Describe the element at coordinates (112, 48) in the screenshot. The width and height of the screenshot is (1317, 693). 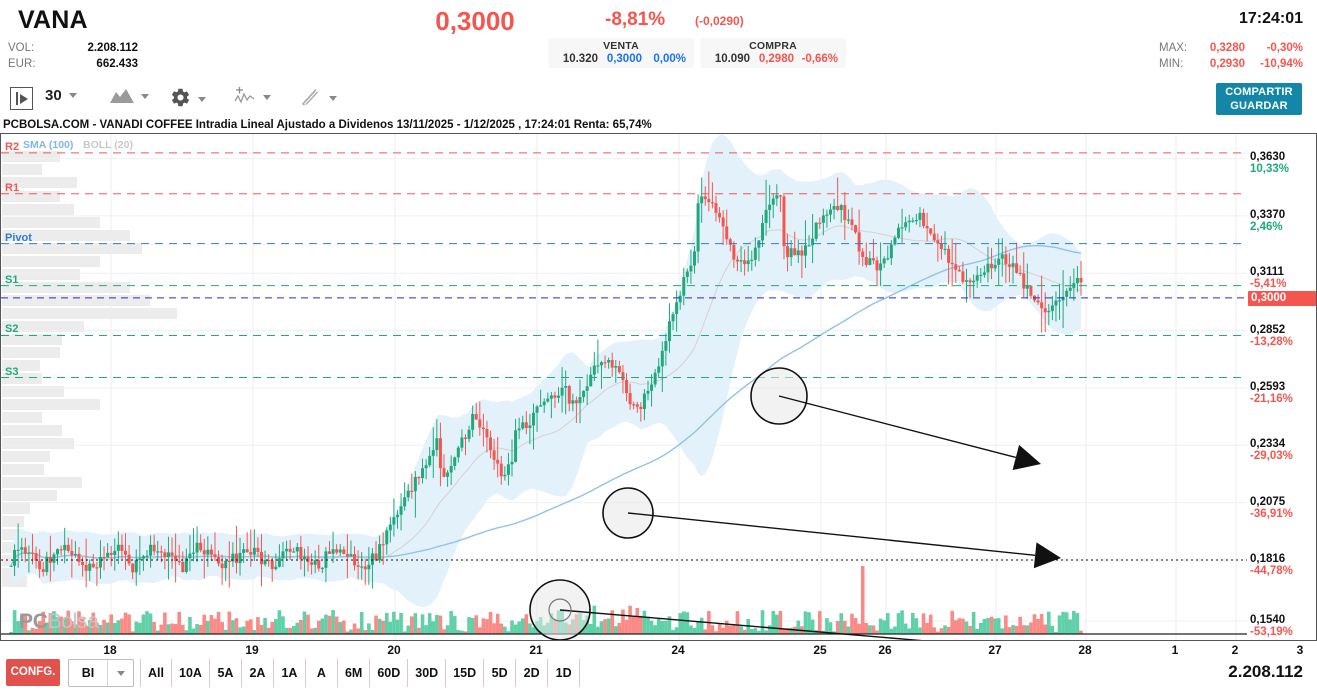
I see `stat-value: 2.208.112` at that location.